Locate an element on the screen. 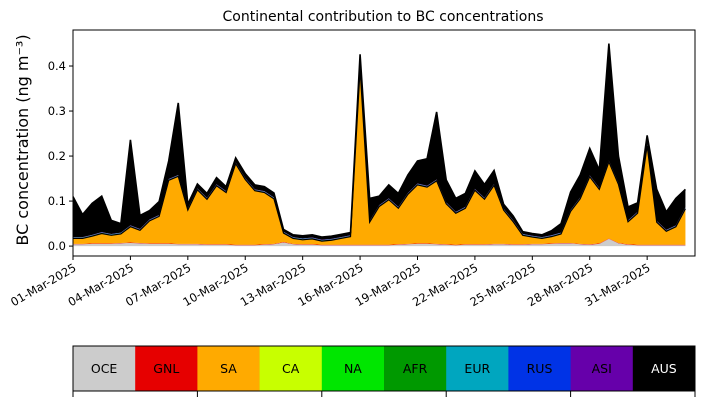  legend-label-aus: AUS is located at coordinates (664, 368).